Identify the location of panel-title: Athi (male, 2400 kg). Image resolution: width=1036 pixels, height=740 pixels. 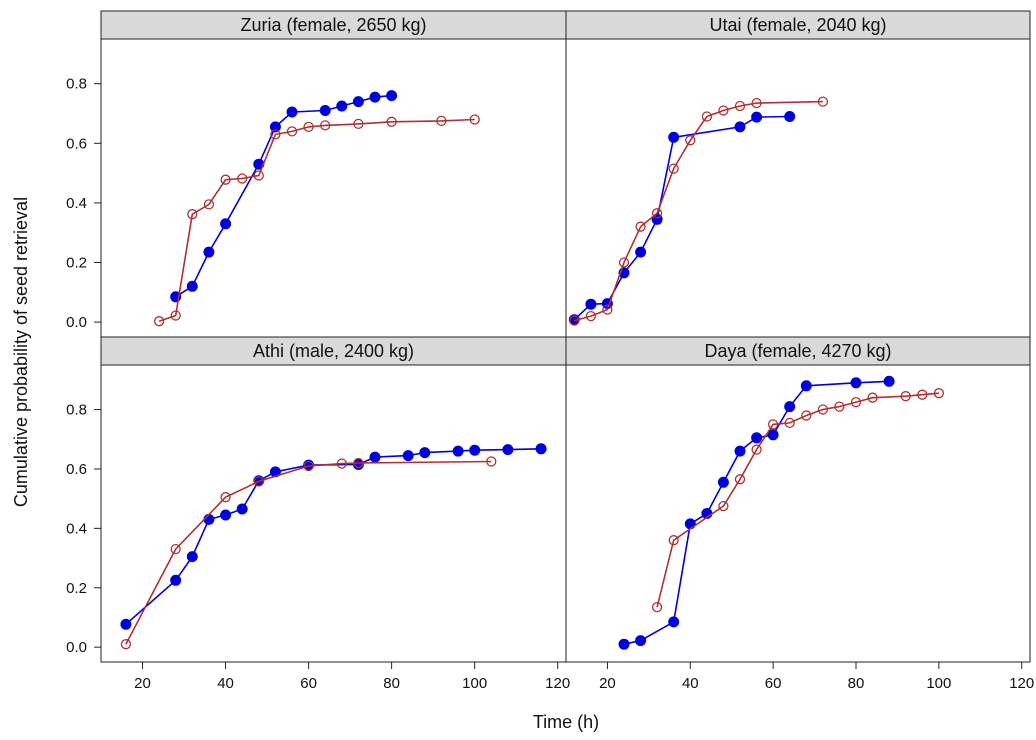
(333, 351).